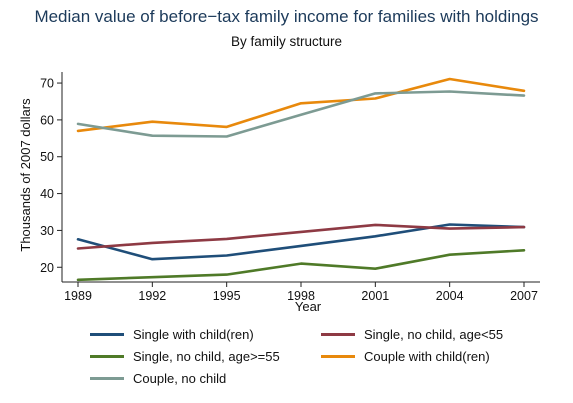 The height and width of the screenshot is (403, 573). What do you see at coordinates (375, 296) in the screenshot?
I see `x-tick-label: 2001` at bounding box center [375, 296].